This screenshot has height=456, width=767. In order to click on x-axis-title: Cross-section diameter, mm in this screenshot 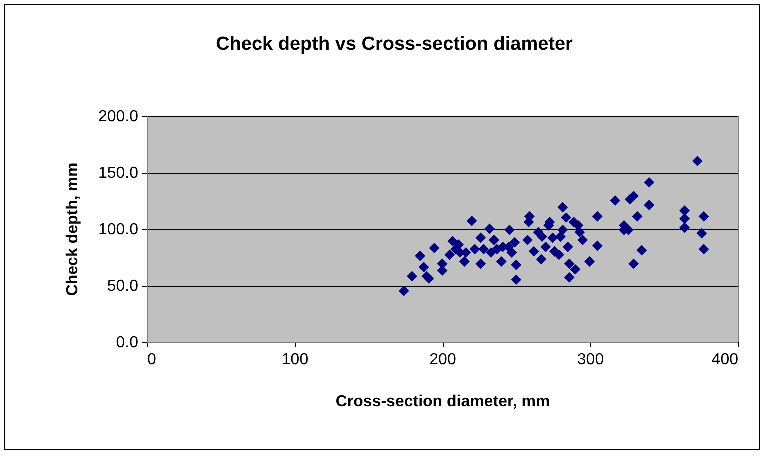, I will do `click(443, 402)`.